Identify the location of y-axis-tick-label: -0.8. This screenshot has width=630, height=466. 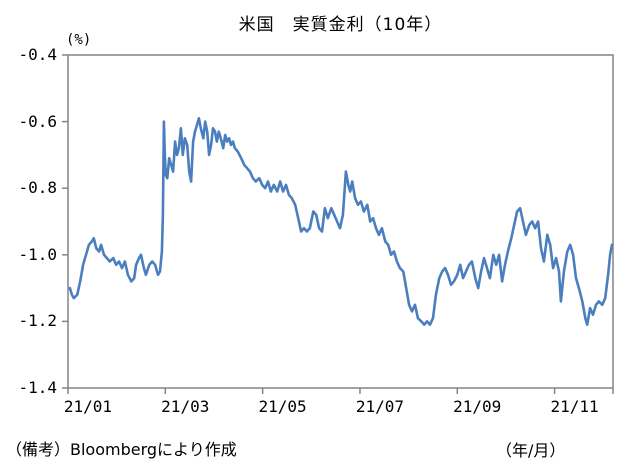
(37, 188).